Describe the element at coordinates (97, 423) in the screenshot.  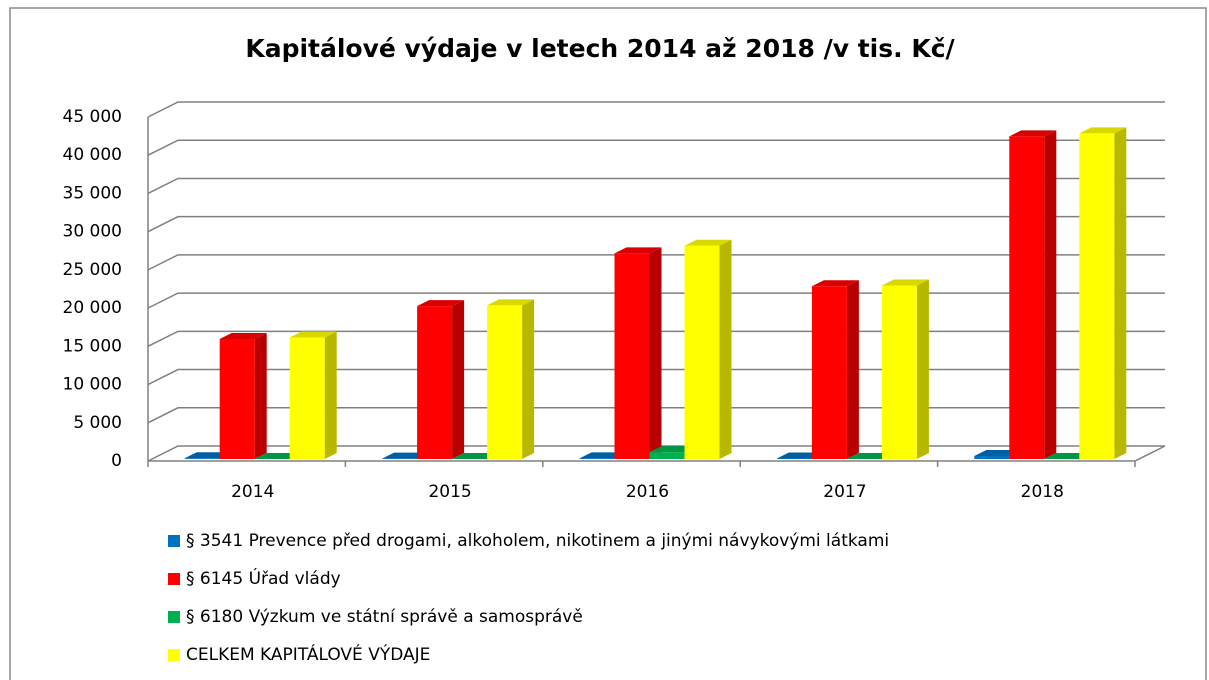
I see `y-tick-label: 5 000` at that location.